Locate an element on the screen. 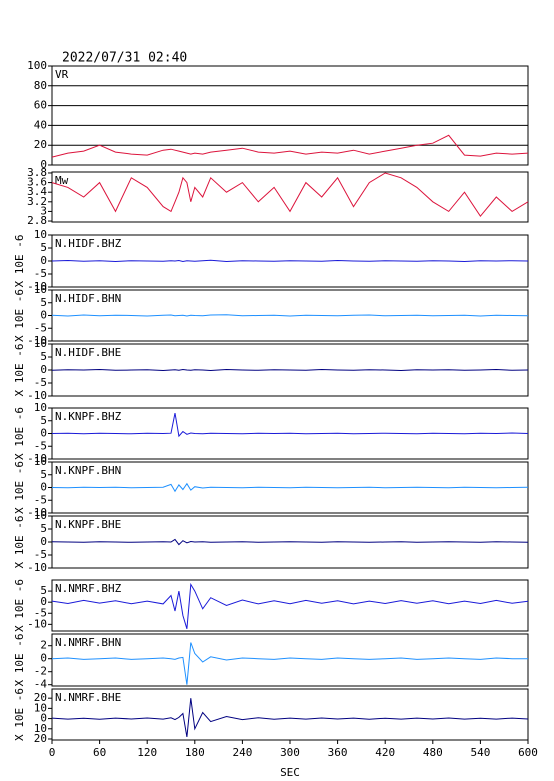 This screenshot has width=554, height=781. y-tick-label: 3 is located at coordinates (43, 210).